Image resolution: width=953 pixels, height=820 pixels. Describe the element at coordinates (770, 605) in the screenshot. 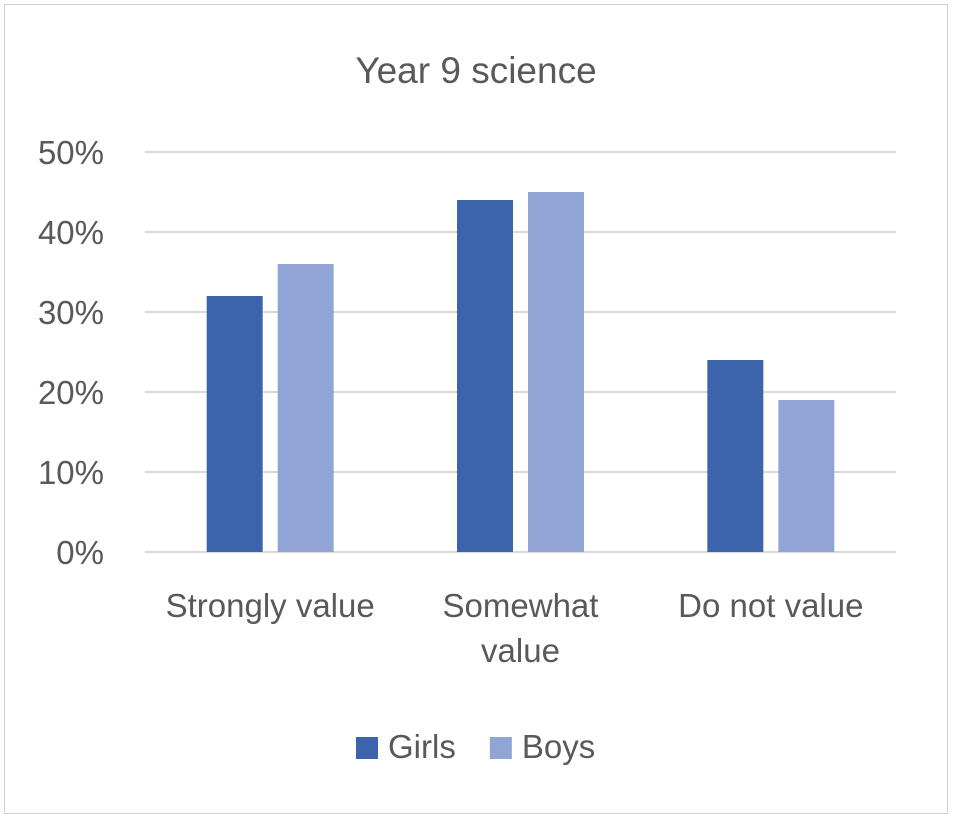

I see `x-tick-label: Do not value` at that location.